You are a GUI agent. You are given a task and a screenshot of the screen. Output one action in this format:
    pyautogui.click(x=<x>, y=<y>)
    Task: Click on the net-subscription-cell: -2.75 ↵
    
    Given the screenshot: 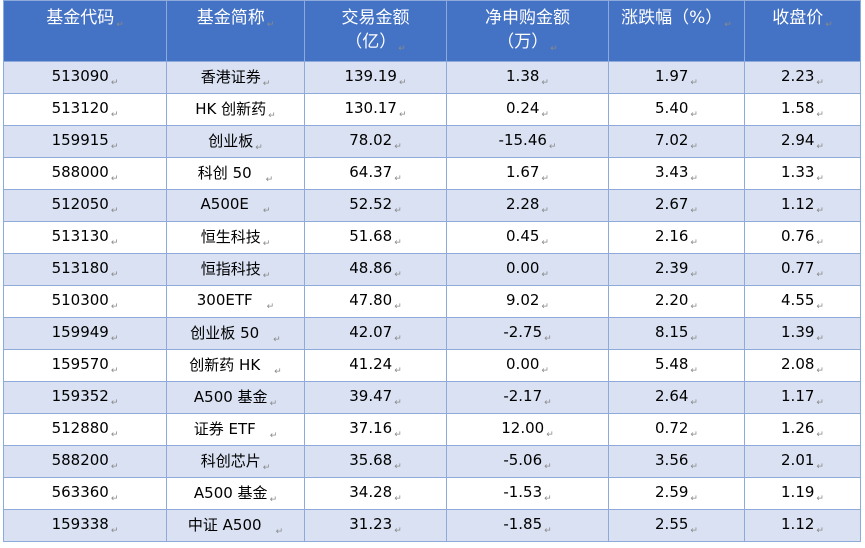 What is the action you would take?
    pyautogui.click(x=527, y=333)
    